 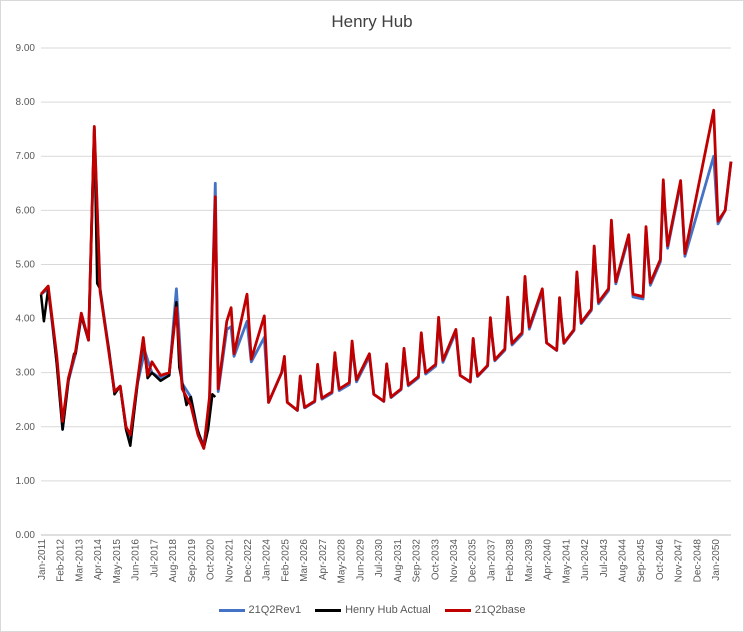 What do you see at coordinates (679, 561) in the screenshot?
I see `x-tick-label: Nov-2047` at bounding box center [679, 561].